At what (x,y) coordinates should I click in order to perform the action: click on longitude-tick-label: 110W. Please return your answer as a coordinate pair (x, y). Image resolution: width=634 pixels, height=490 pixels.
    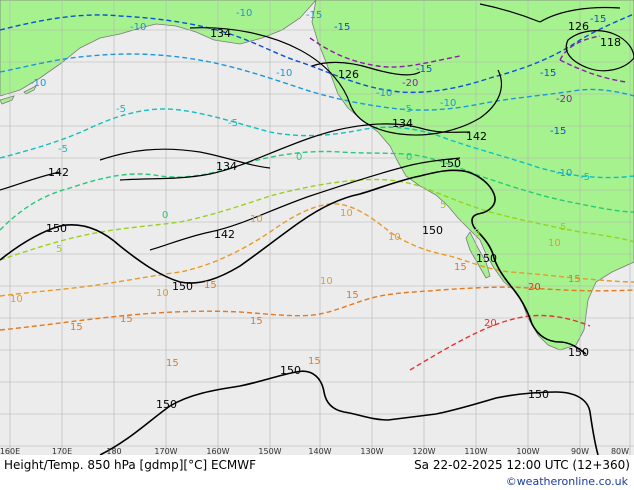
    Looking at the image, I should click on (476, 451).